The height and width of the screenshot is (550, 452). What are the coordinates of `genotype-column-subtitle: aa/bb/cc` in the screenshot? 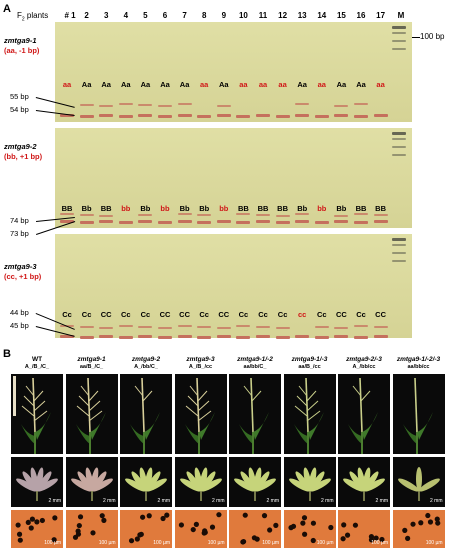 It's located at (418, 367).